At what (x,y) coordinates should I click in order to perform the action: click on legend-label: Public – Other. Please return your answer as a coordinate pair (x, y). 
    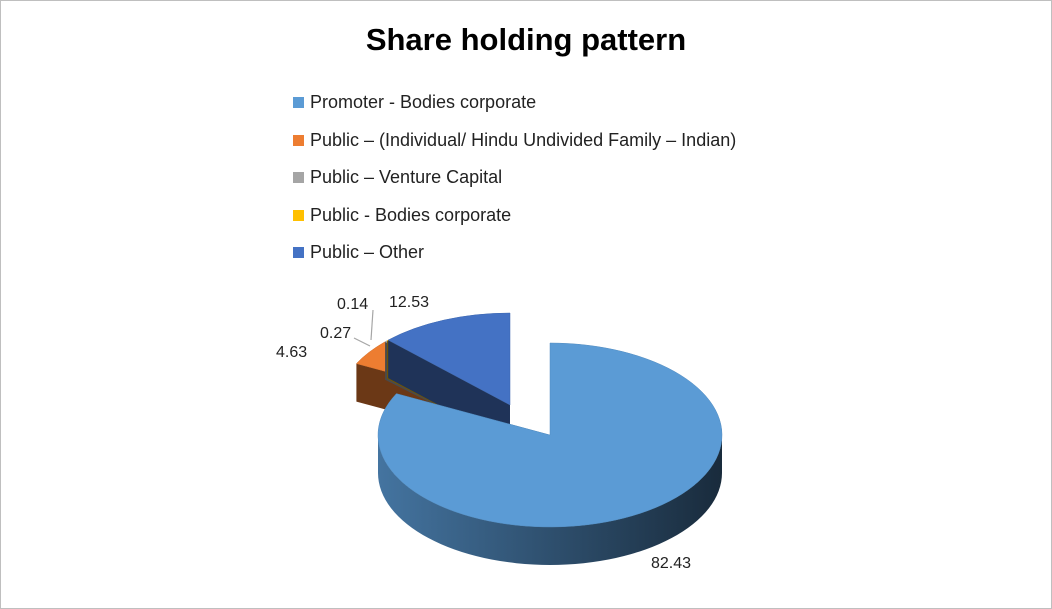
    Looking at the image, I should click on (367, 252).